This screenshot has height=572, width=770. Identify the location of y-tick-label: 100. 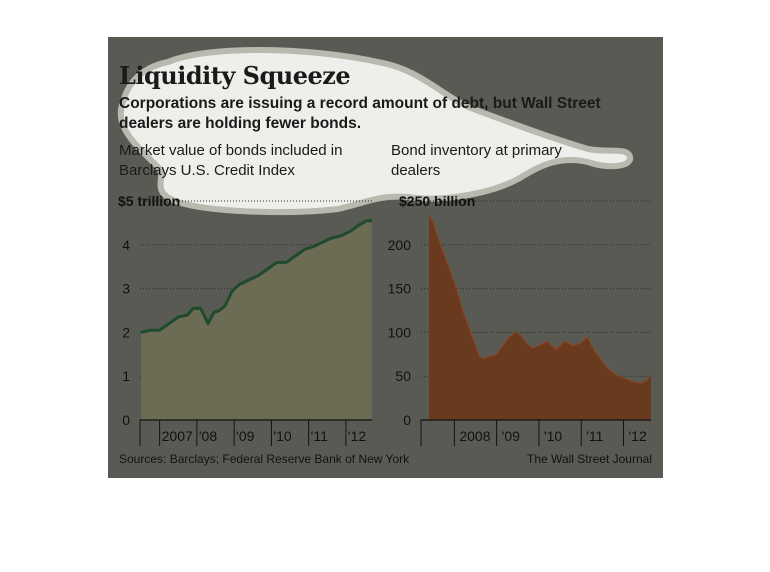
(400, 332).